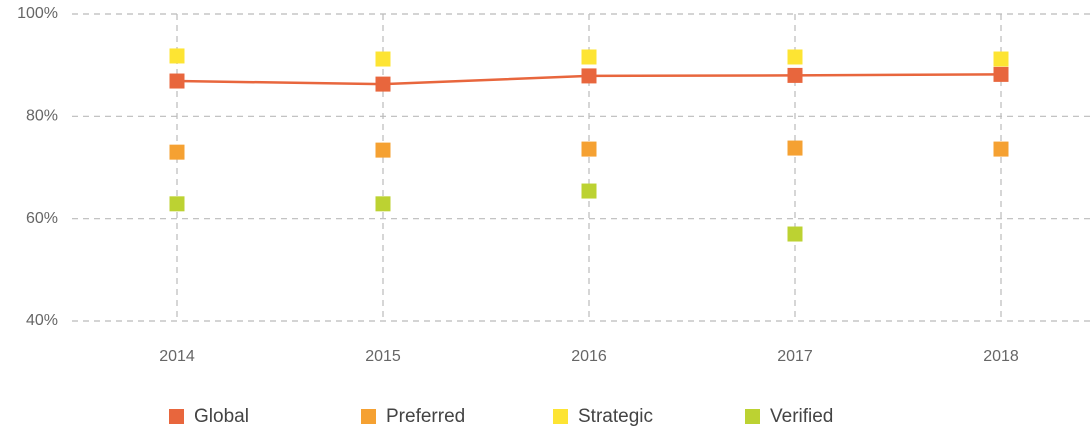 The height and width of the screenshot is (432, 1090). Describe the element at coordinates (177, 356) in the screenshot. I see `x-tick-label: 2014` at that location.